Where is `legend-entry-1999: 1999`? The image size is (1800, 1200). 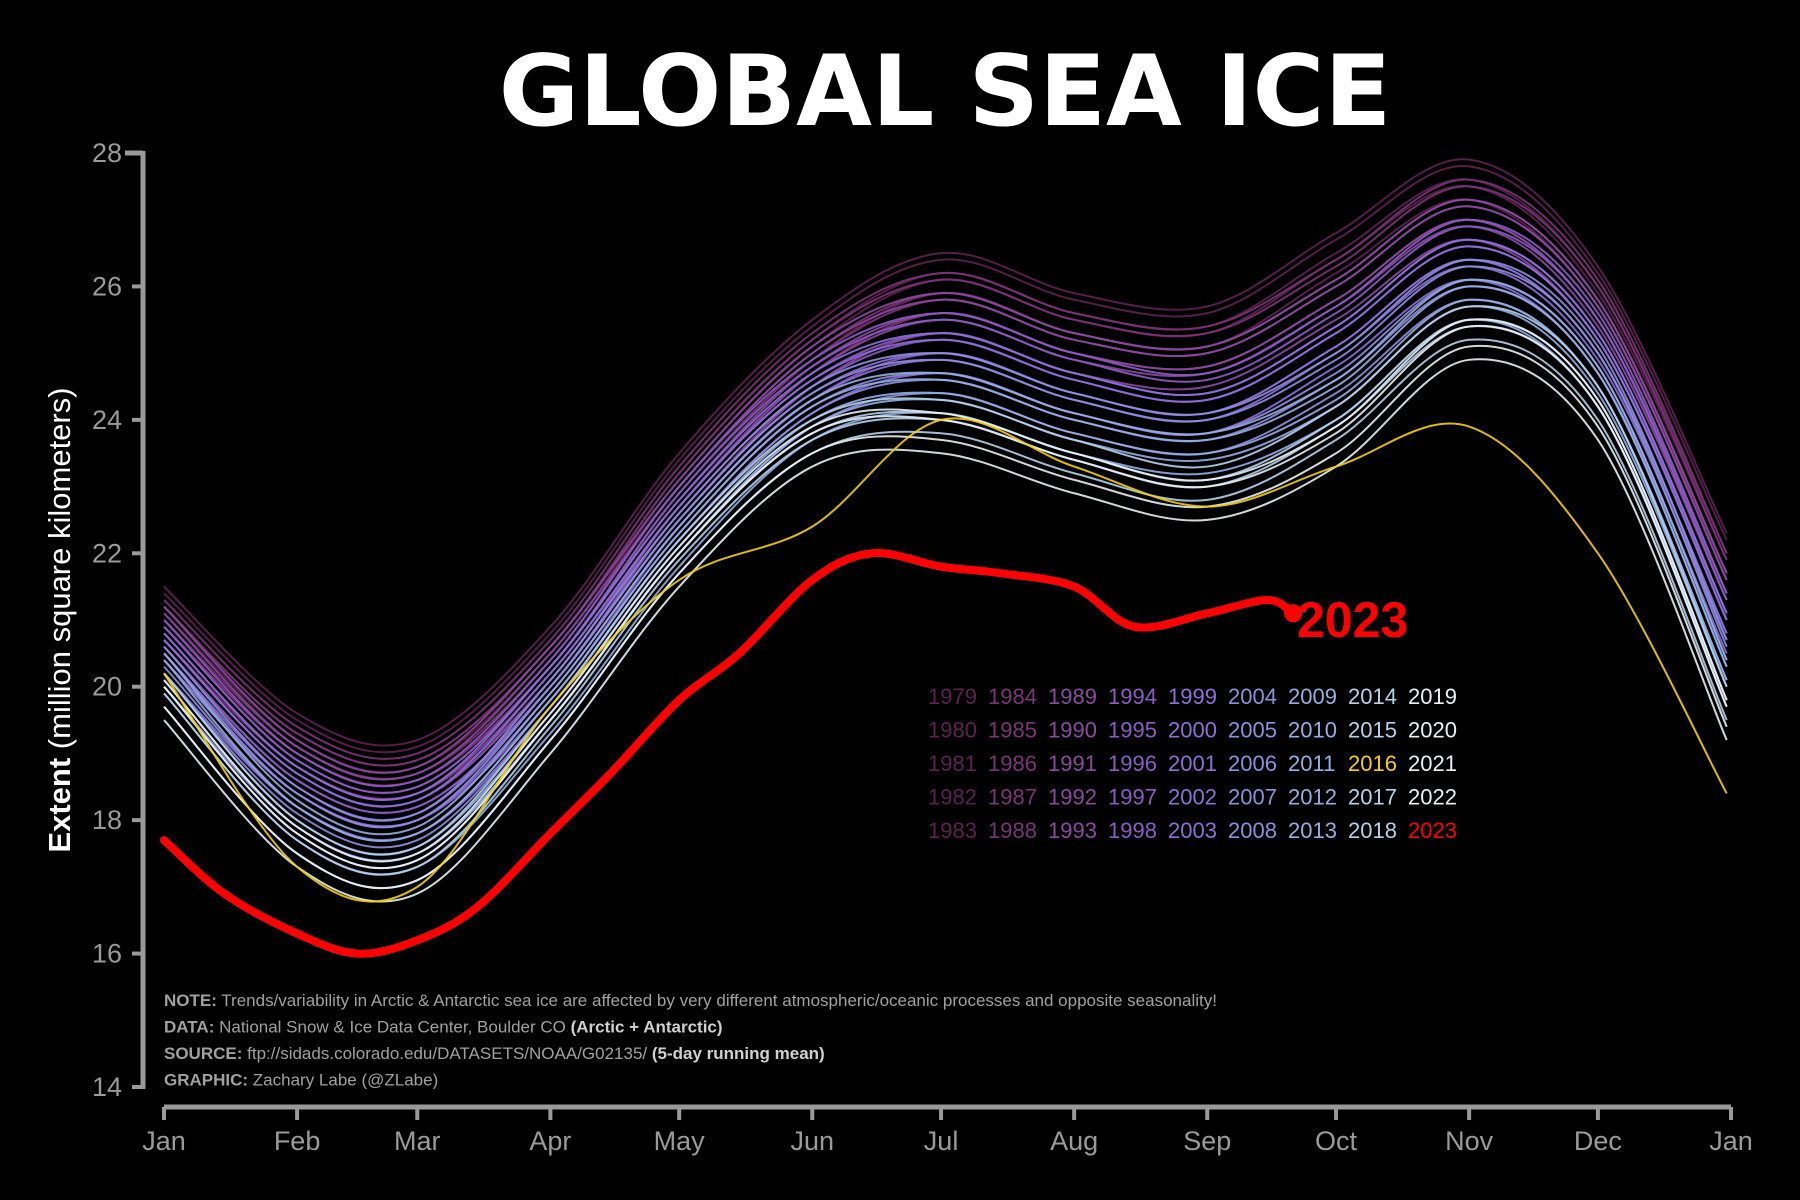 legend-entry-1999: 1999 is located at coordinates (1192, 696).